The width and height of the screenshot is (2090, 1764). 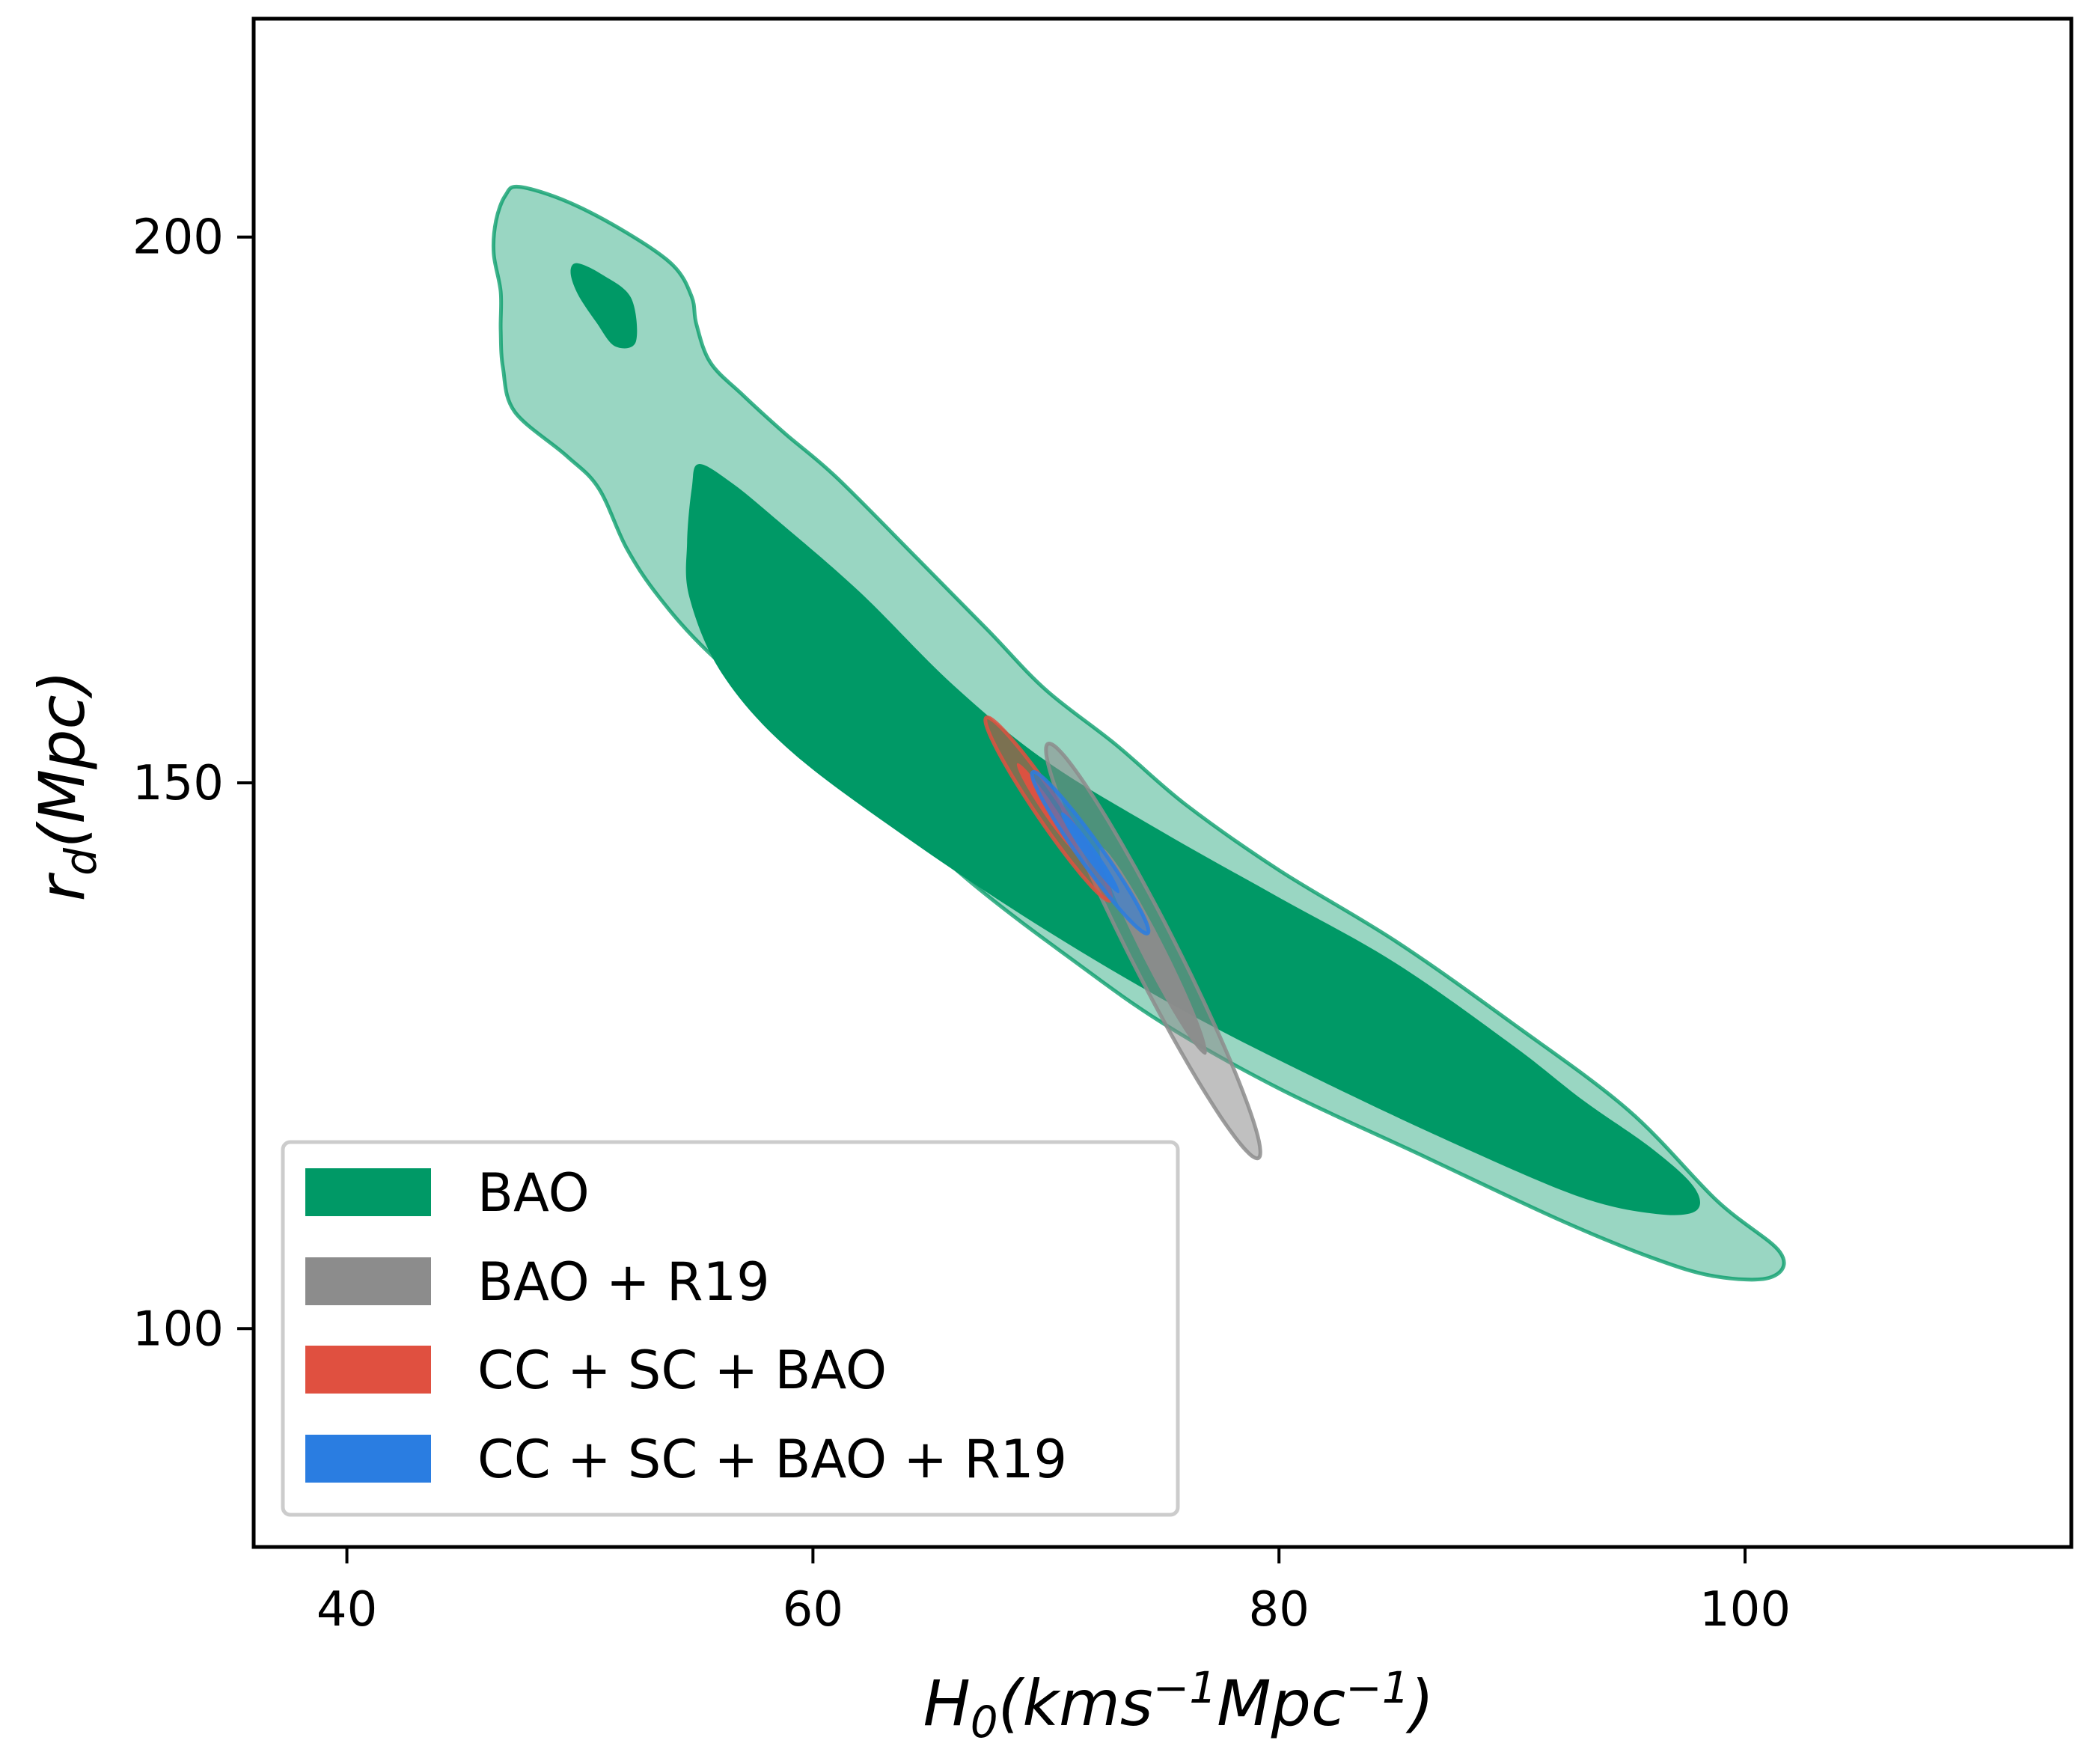 What do you see at coordinates (1075, 1704) in the screenshot?
I see `x-title-open: (kms` at bounding box center [1075, 1704].